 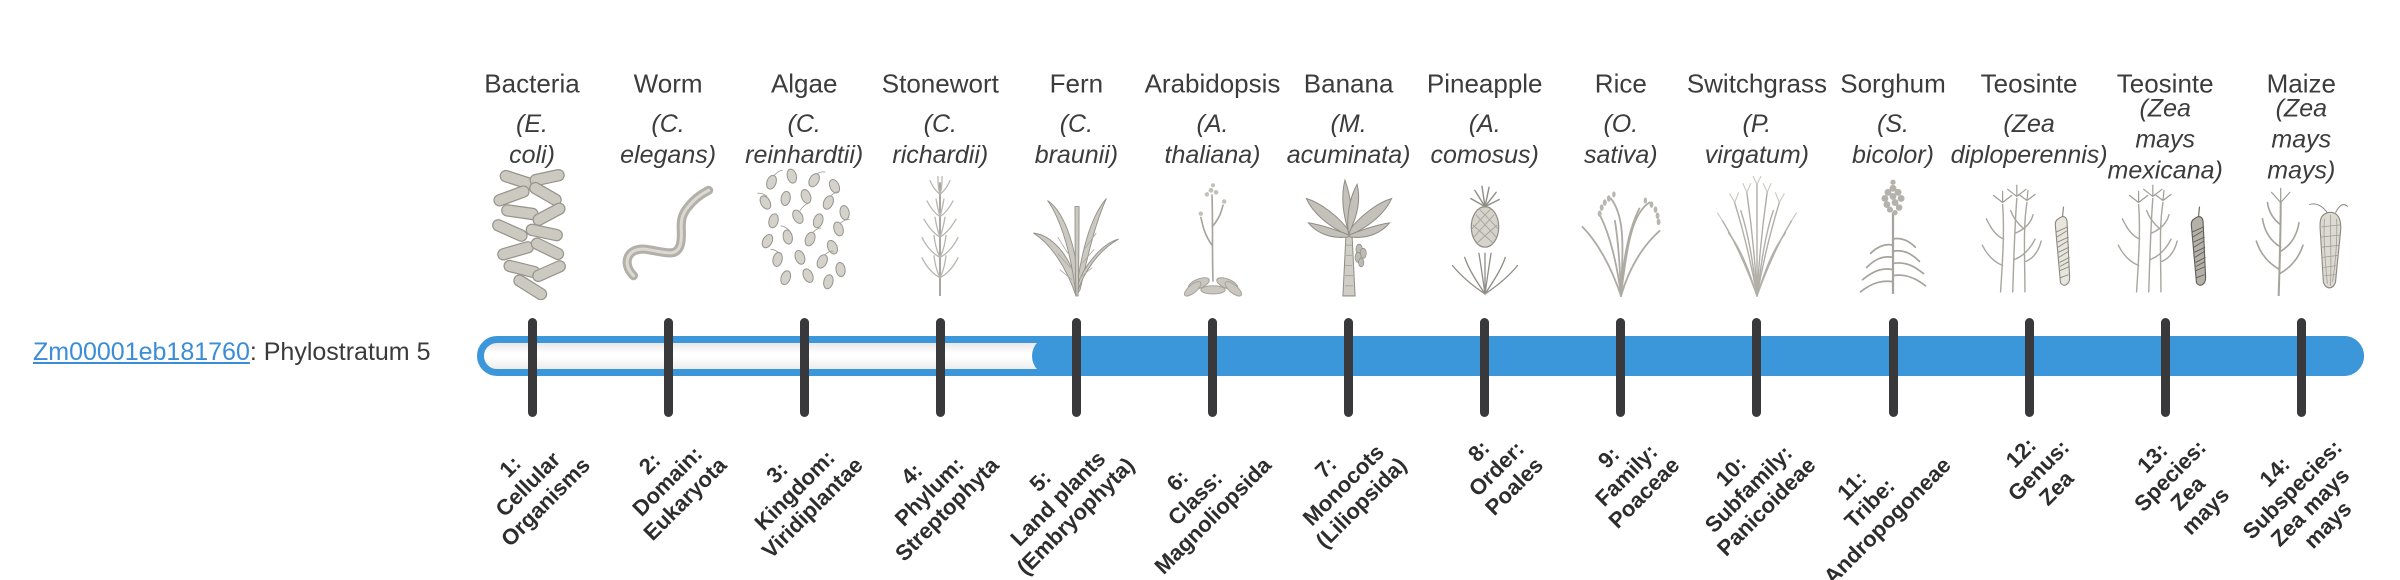 What do you see at coordinates (679, 493) in the screenshot?
I see `phylostratum-taxonomy-label: 2: Domain: Eukaryota` at bounding box center [679, 493].